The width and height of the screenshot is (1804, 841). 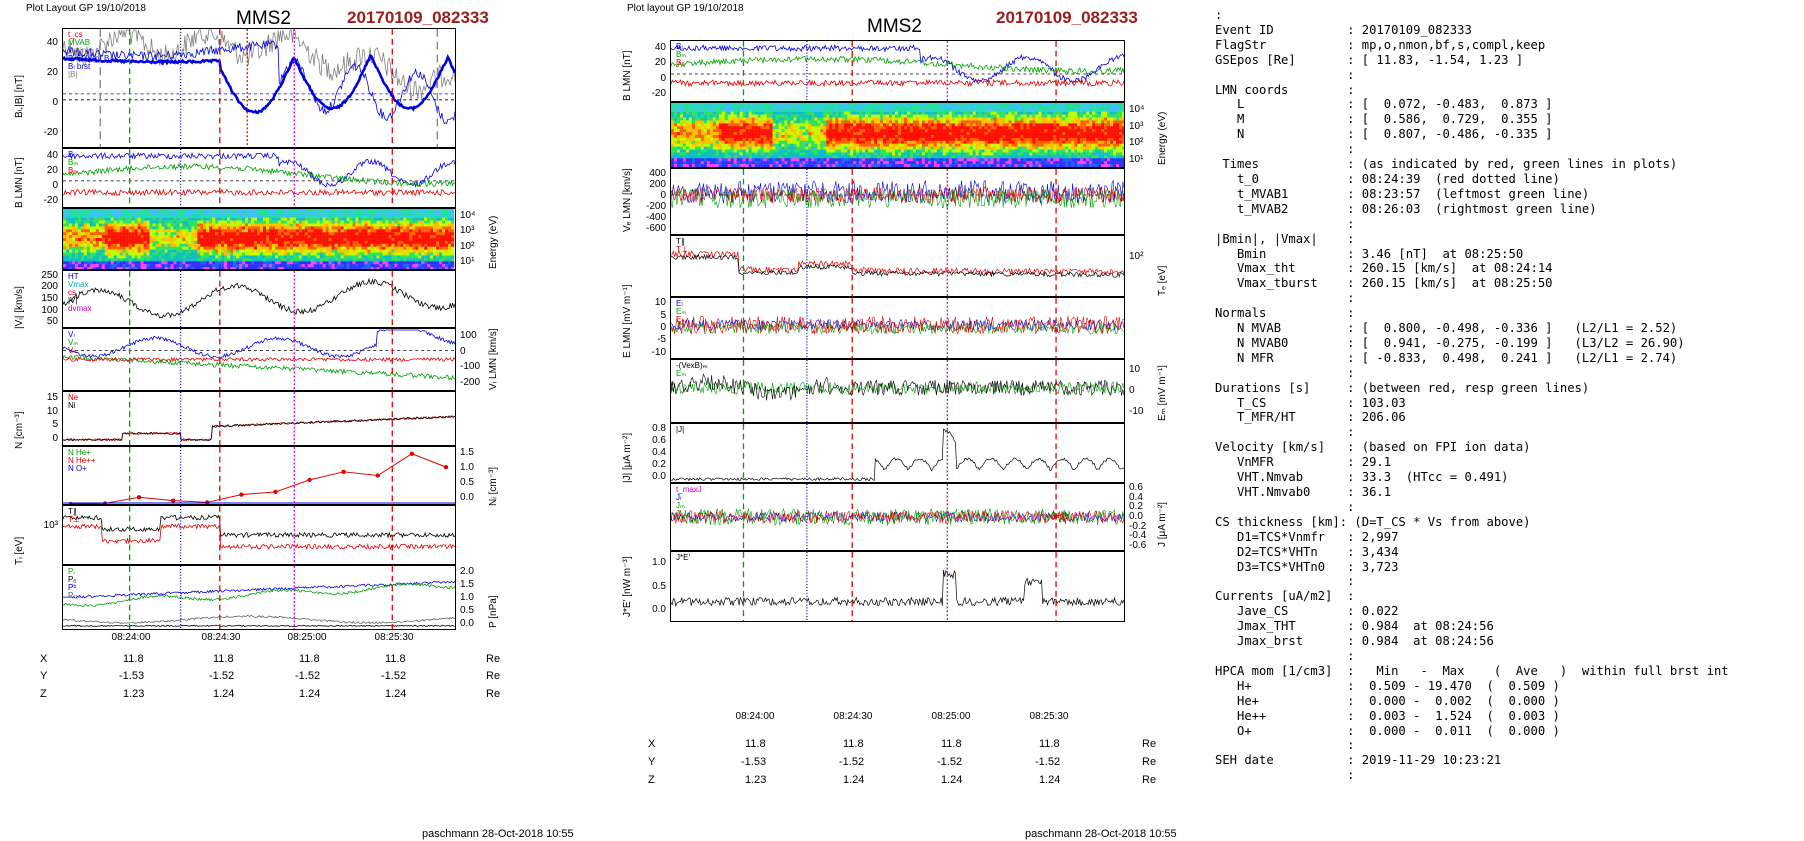 I want to click on legend-entry: Pₜₒₜ, so click(x=75, y=595).